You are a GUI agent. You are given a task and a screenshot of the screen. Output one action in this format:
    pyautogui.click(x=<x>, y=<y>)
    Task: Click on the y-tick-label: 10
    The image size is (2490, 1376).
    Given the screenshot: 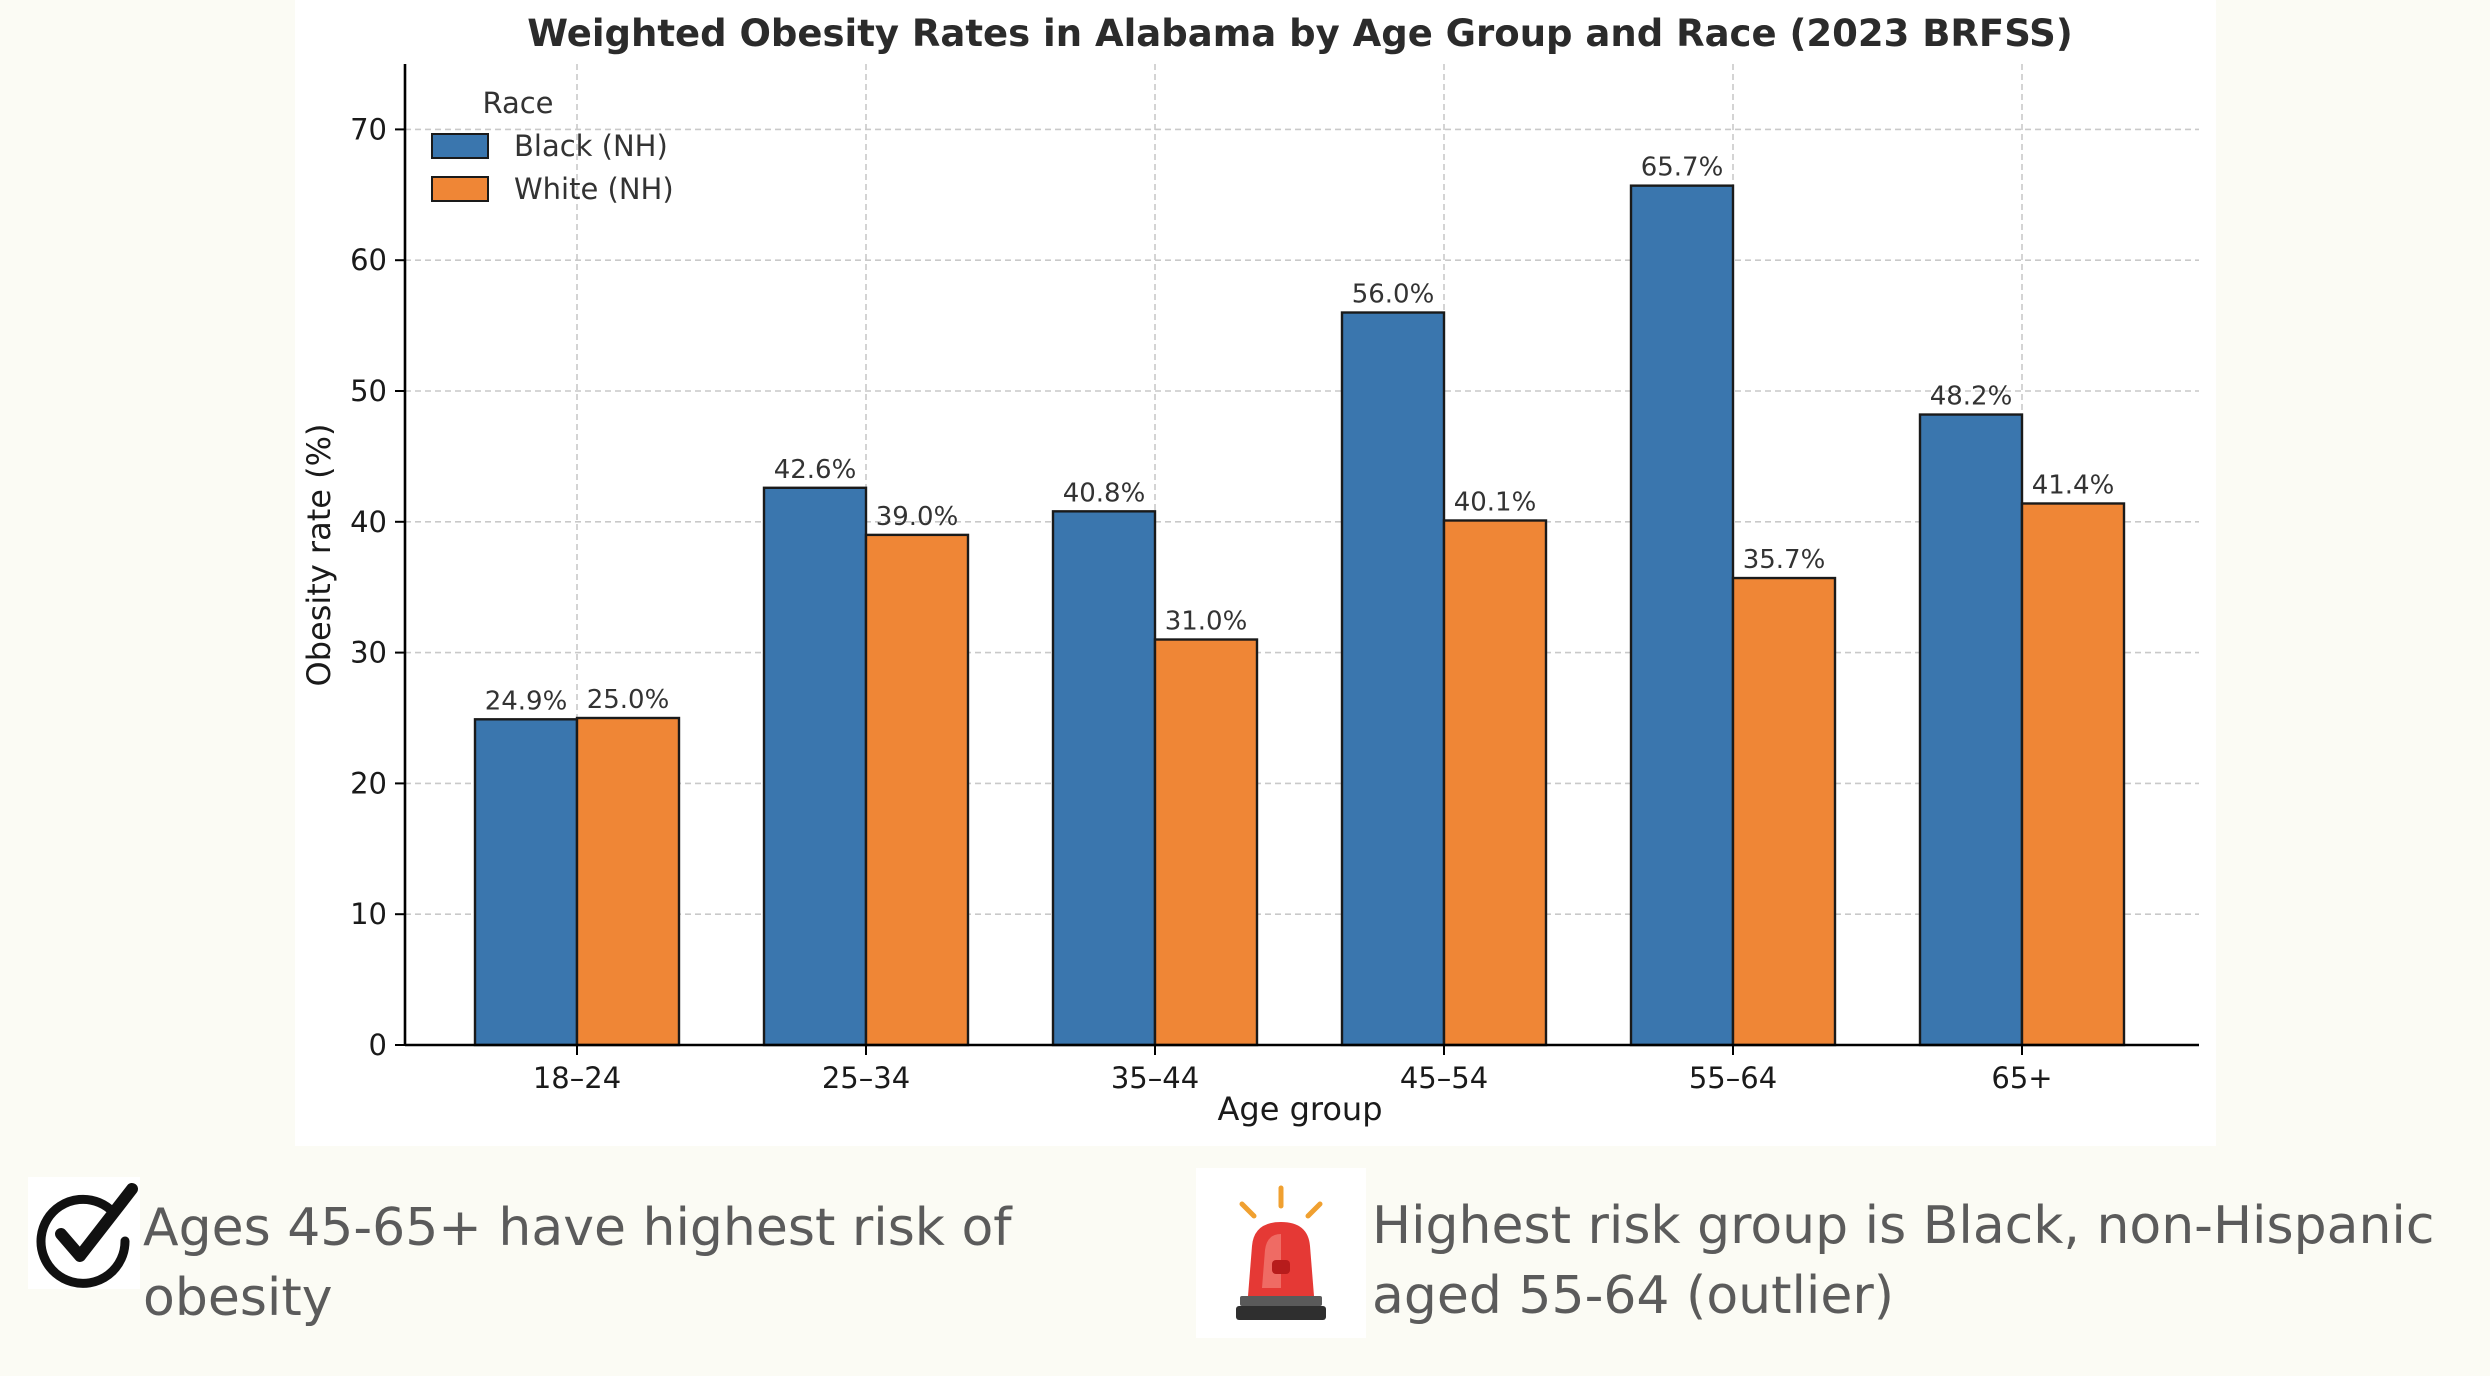 What is the action you would take?
    pyautogui.click(x=368, y=914)
    